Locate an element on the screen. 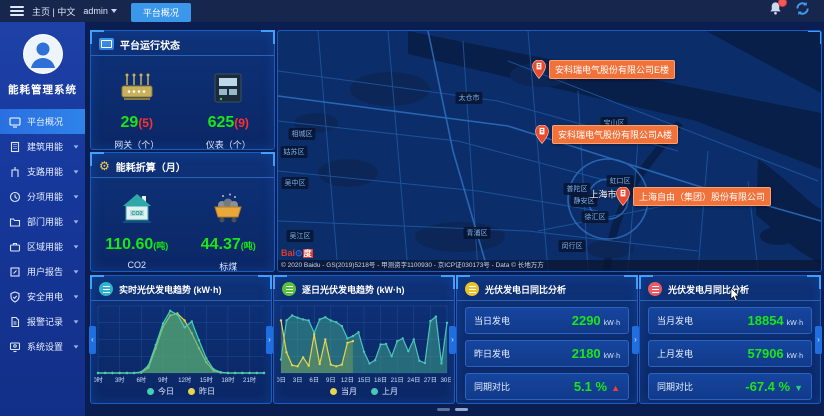  district-label: 普陀区 is located at coordinates (577, 189).